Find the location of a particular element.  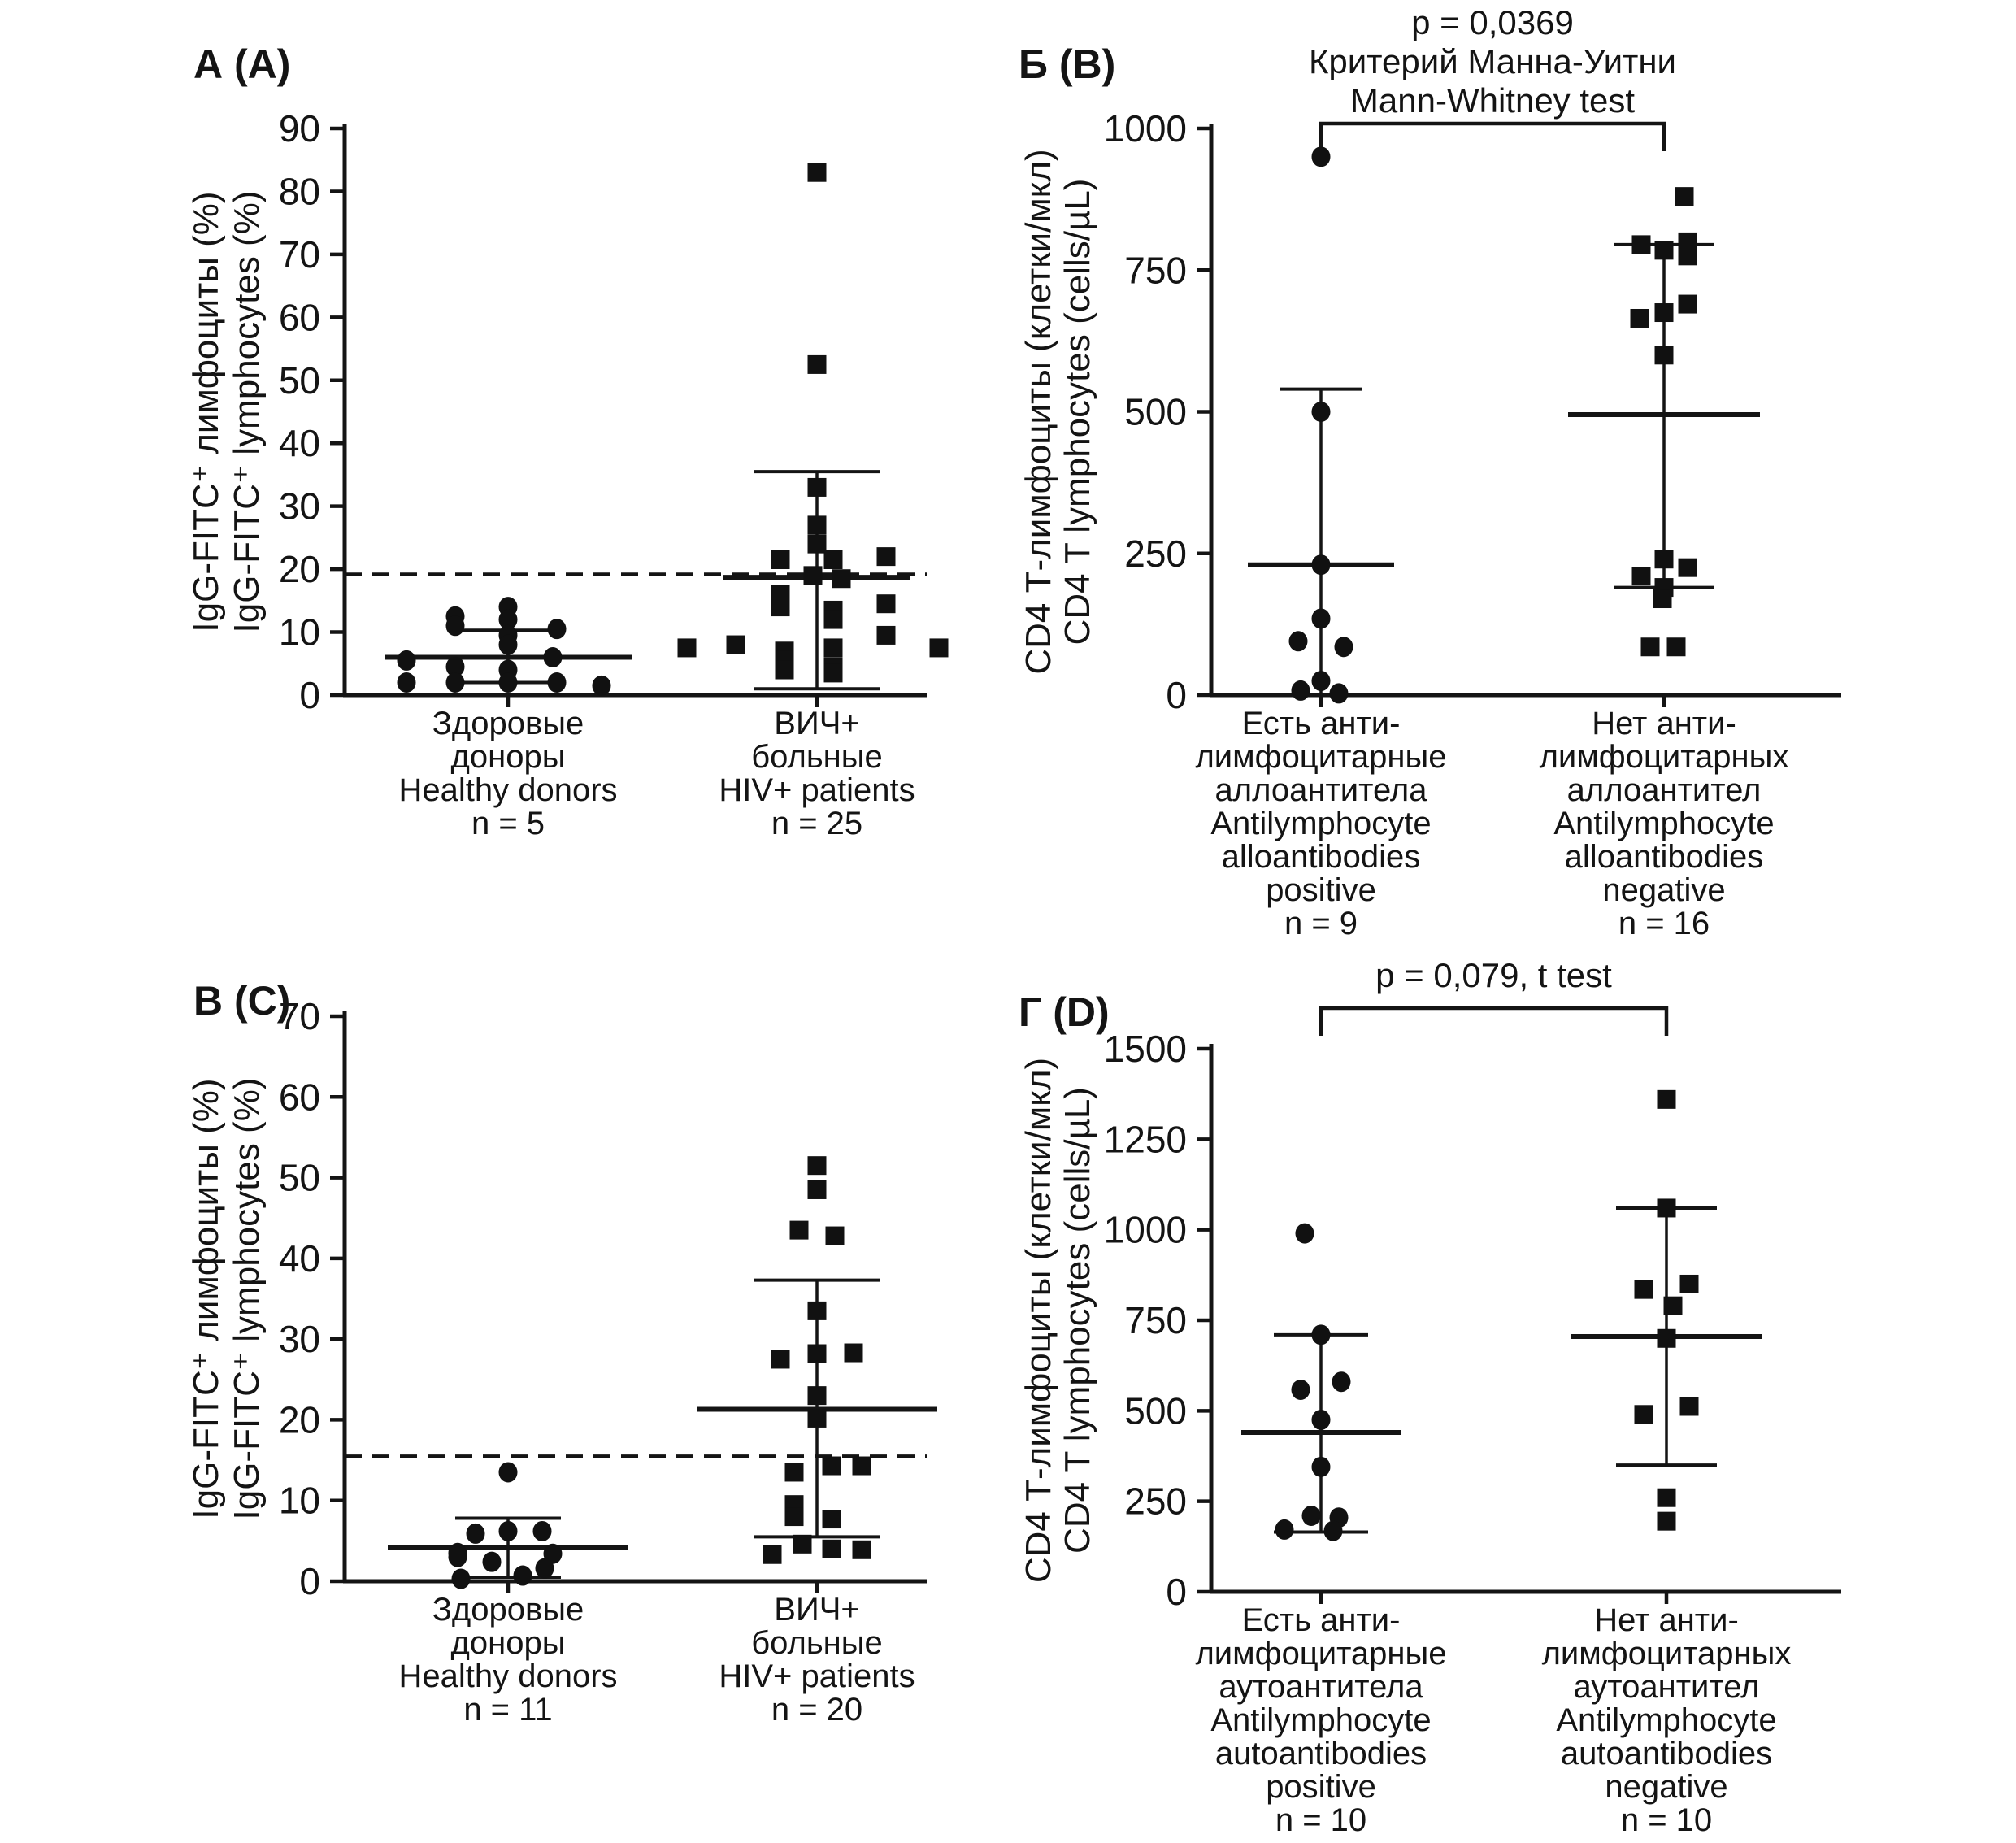

stat-test-title: Критерий Манна-Уитни is located at coordinates (1492, 61).